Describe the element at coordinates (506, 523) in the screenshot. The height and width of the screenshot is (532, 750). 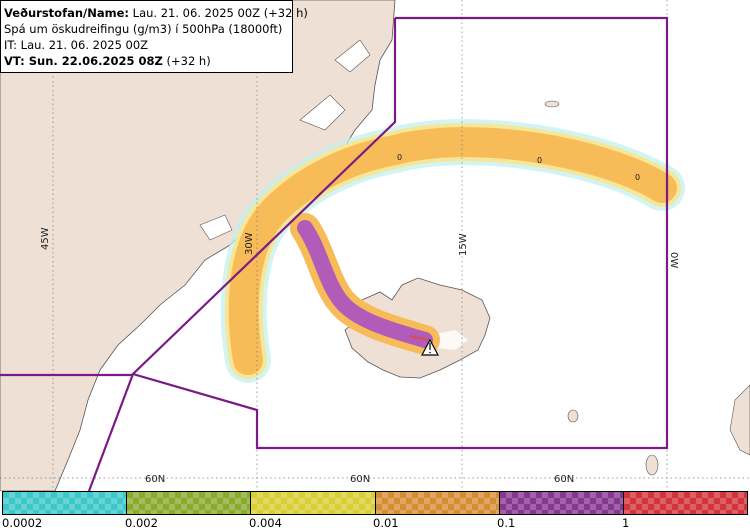
I see `legend-tick-label: 0.1` at that location.